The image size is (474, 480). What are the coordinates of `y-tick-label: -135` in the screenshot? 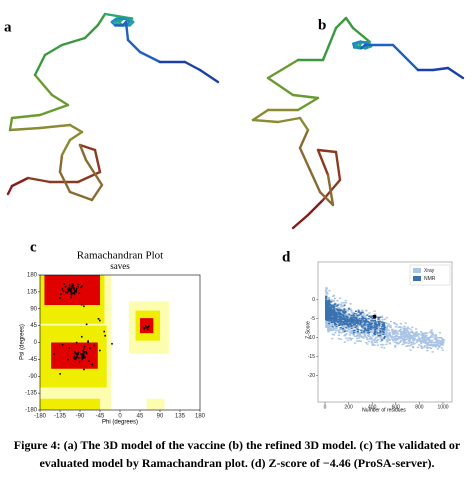 It's located at (31, 394).